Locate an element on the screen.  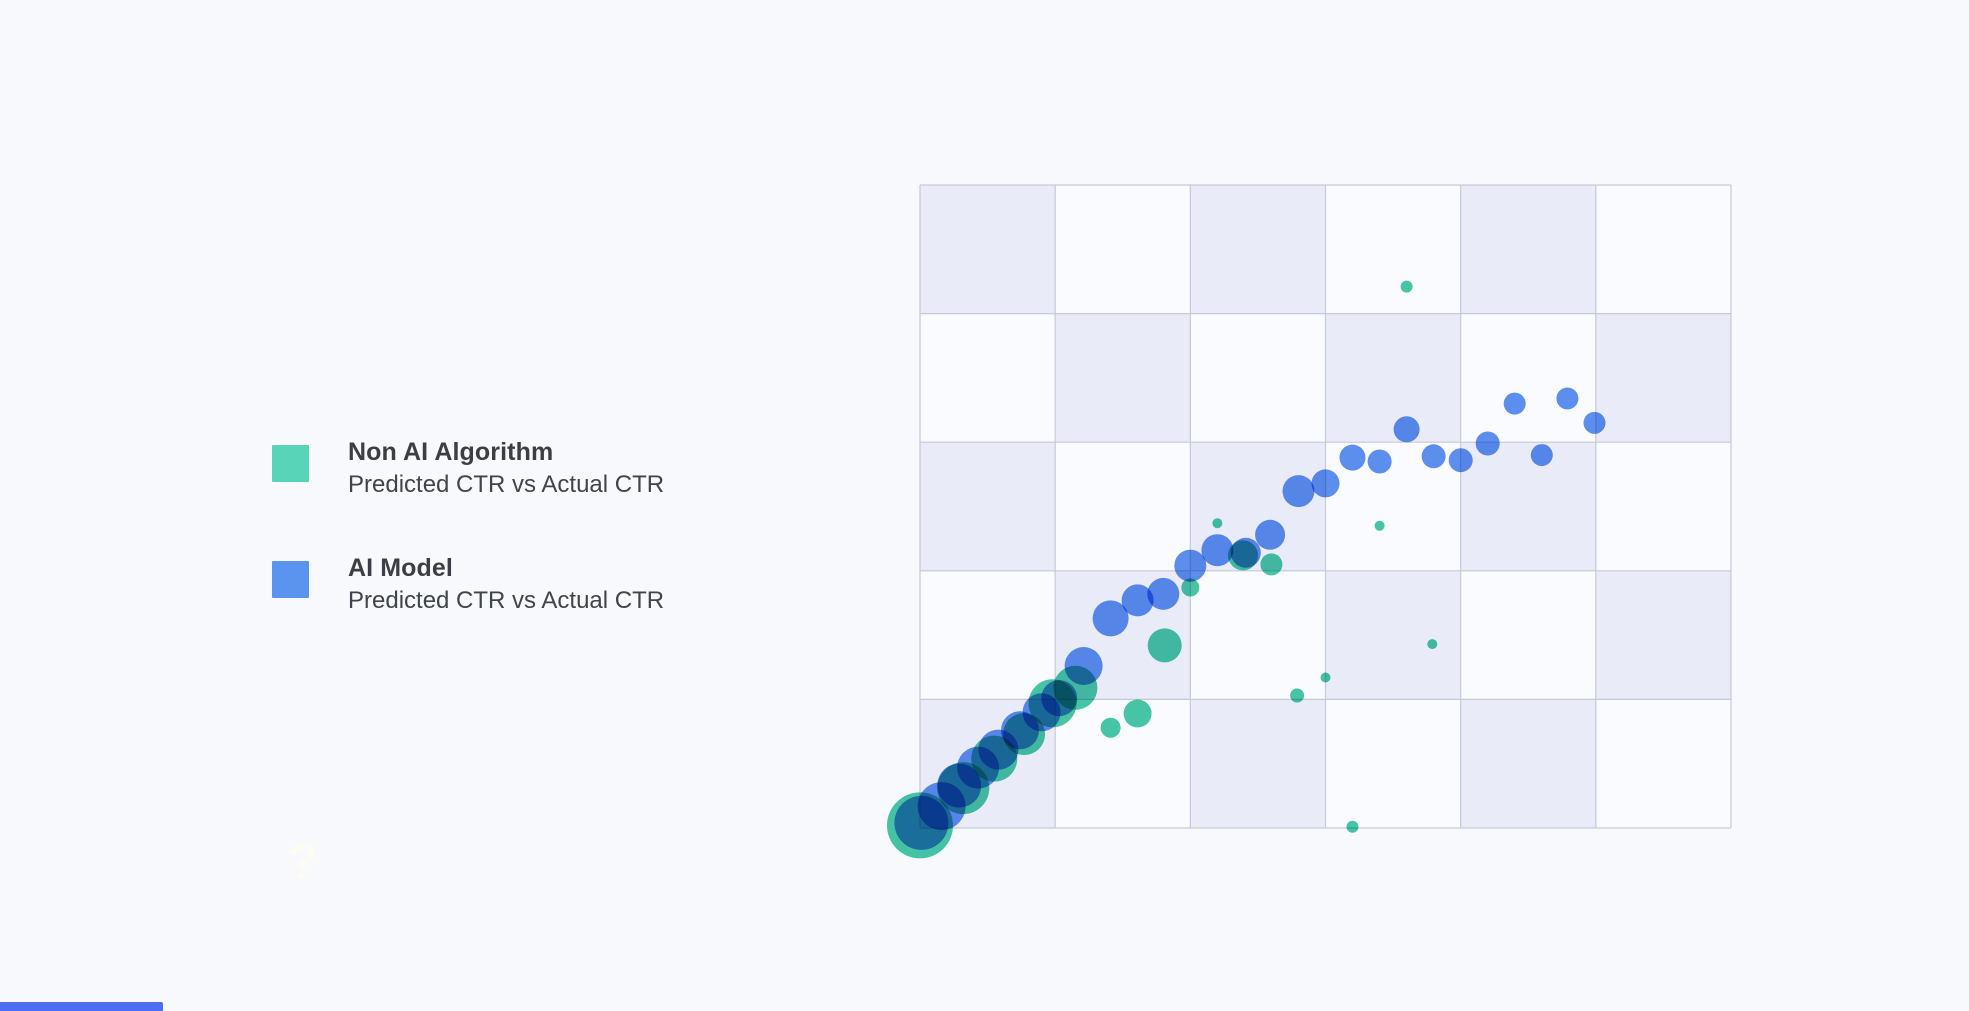
legend-swatch-ai-model is located at coordinates (290, 579).